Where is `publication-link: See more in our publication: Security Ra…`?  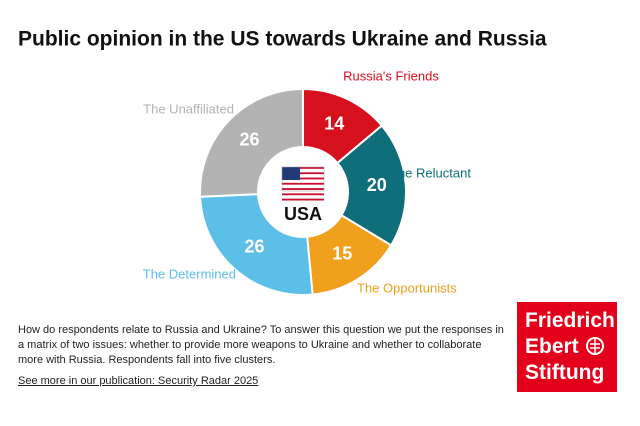 publication-link: See more in our publication: Security Ra… is located at coordinates (138, 381).